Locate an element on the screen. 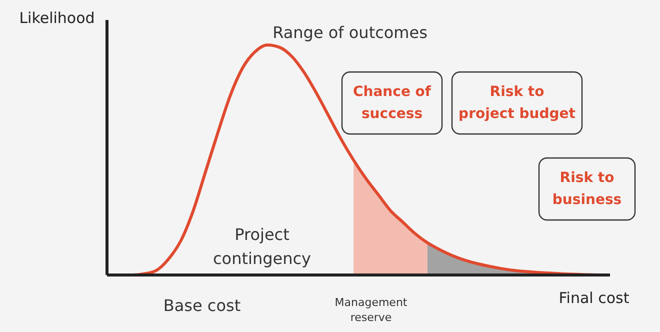  annotation: Project contingency is located at coordinates (262, 246).